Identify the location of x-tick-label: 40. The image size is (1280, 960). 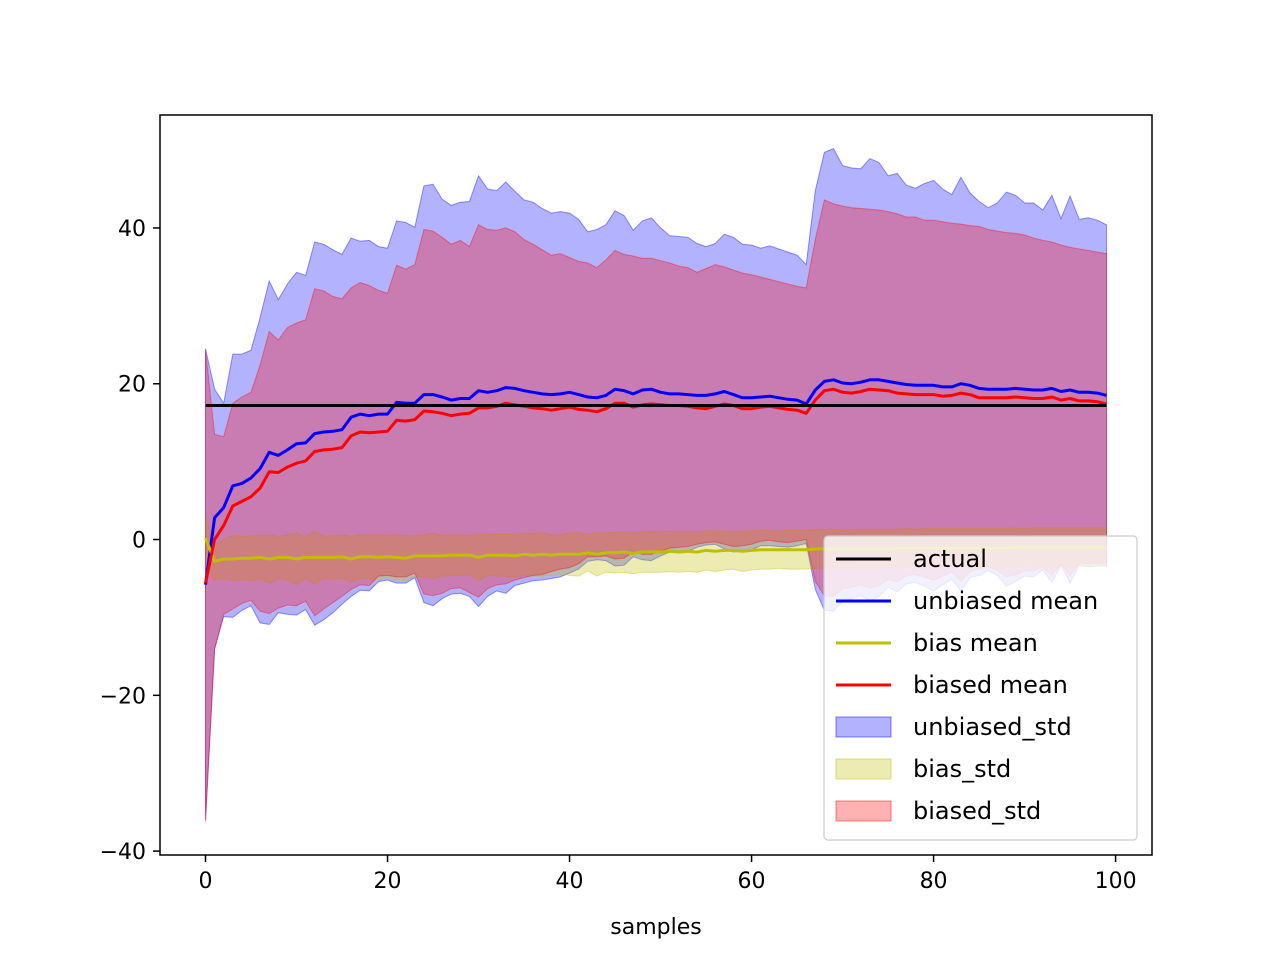
(570, 881).